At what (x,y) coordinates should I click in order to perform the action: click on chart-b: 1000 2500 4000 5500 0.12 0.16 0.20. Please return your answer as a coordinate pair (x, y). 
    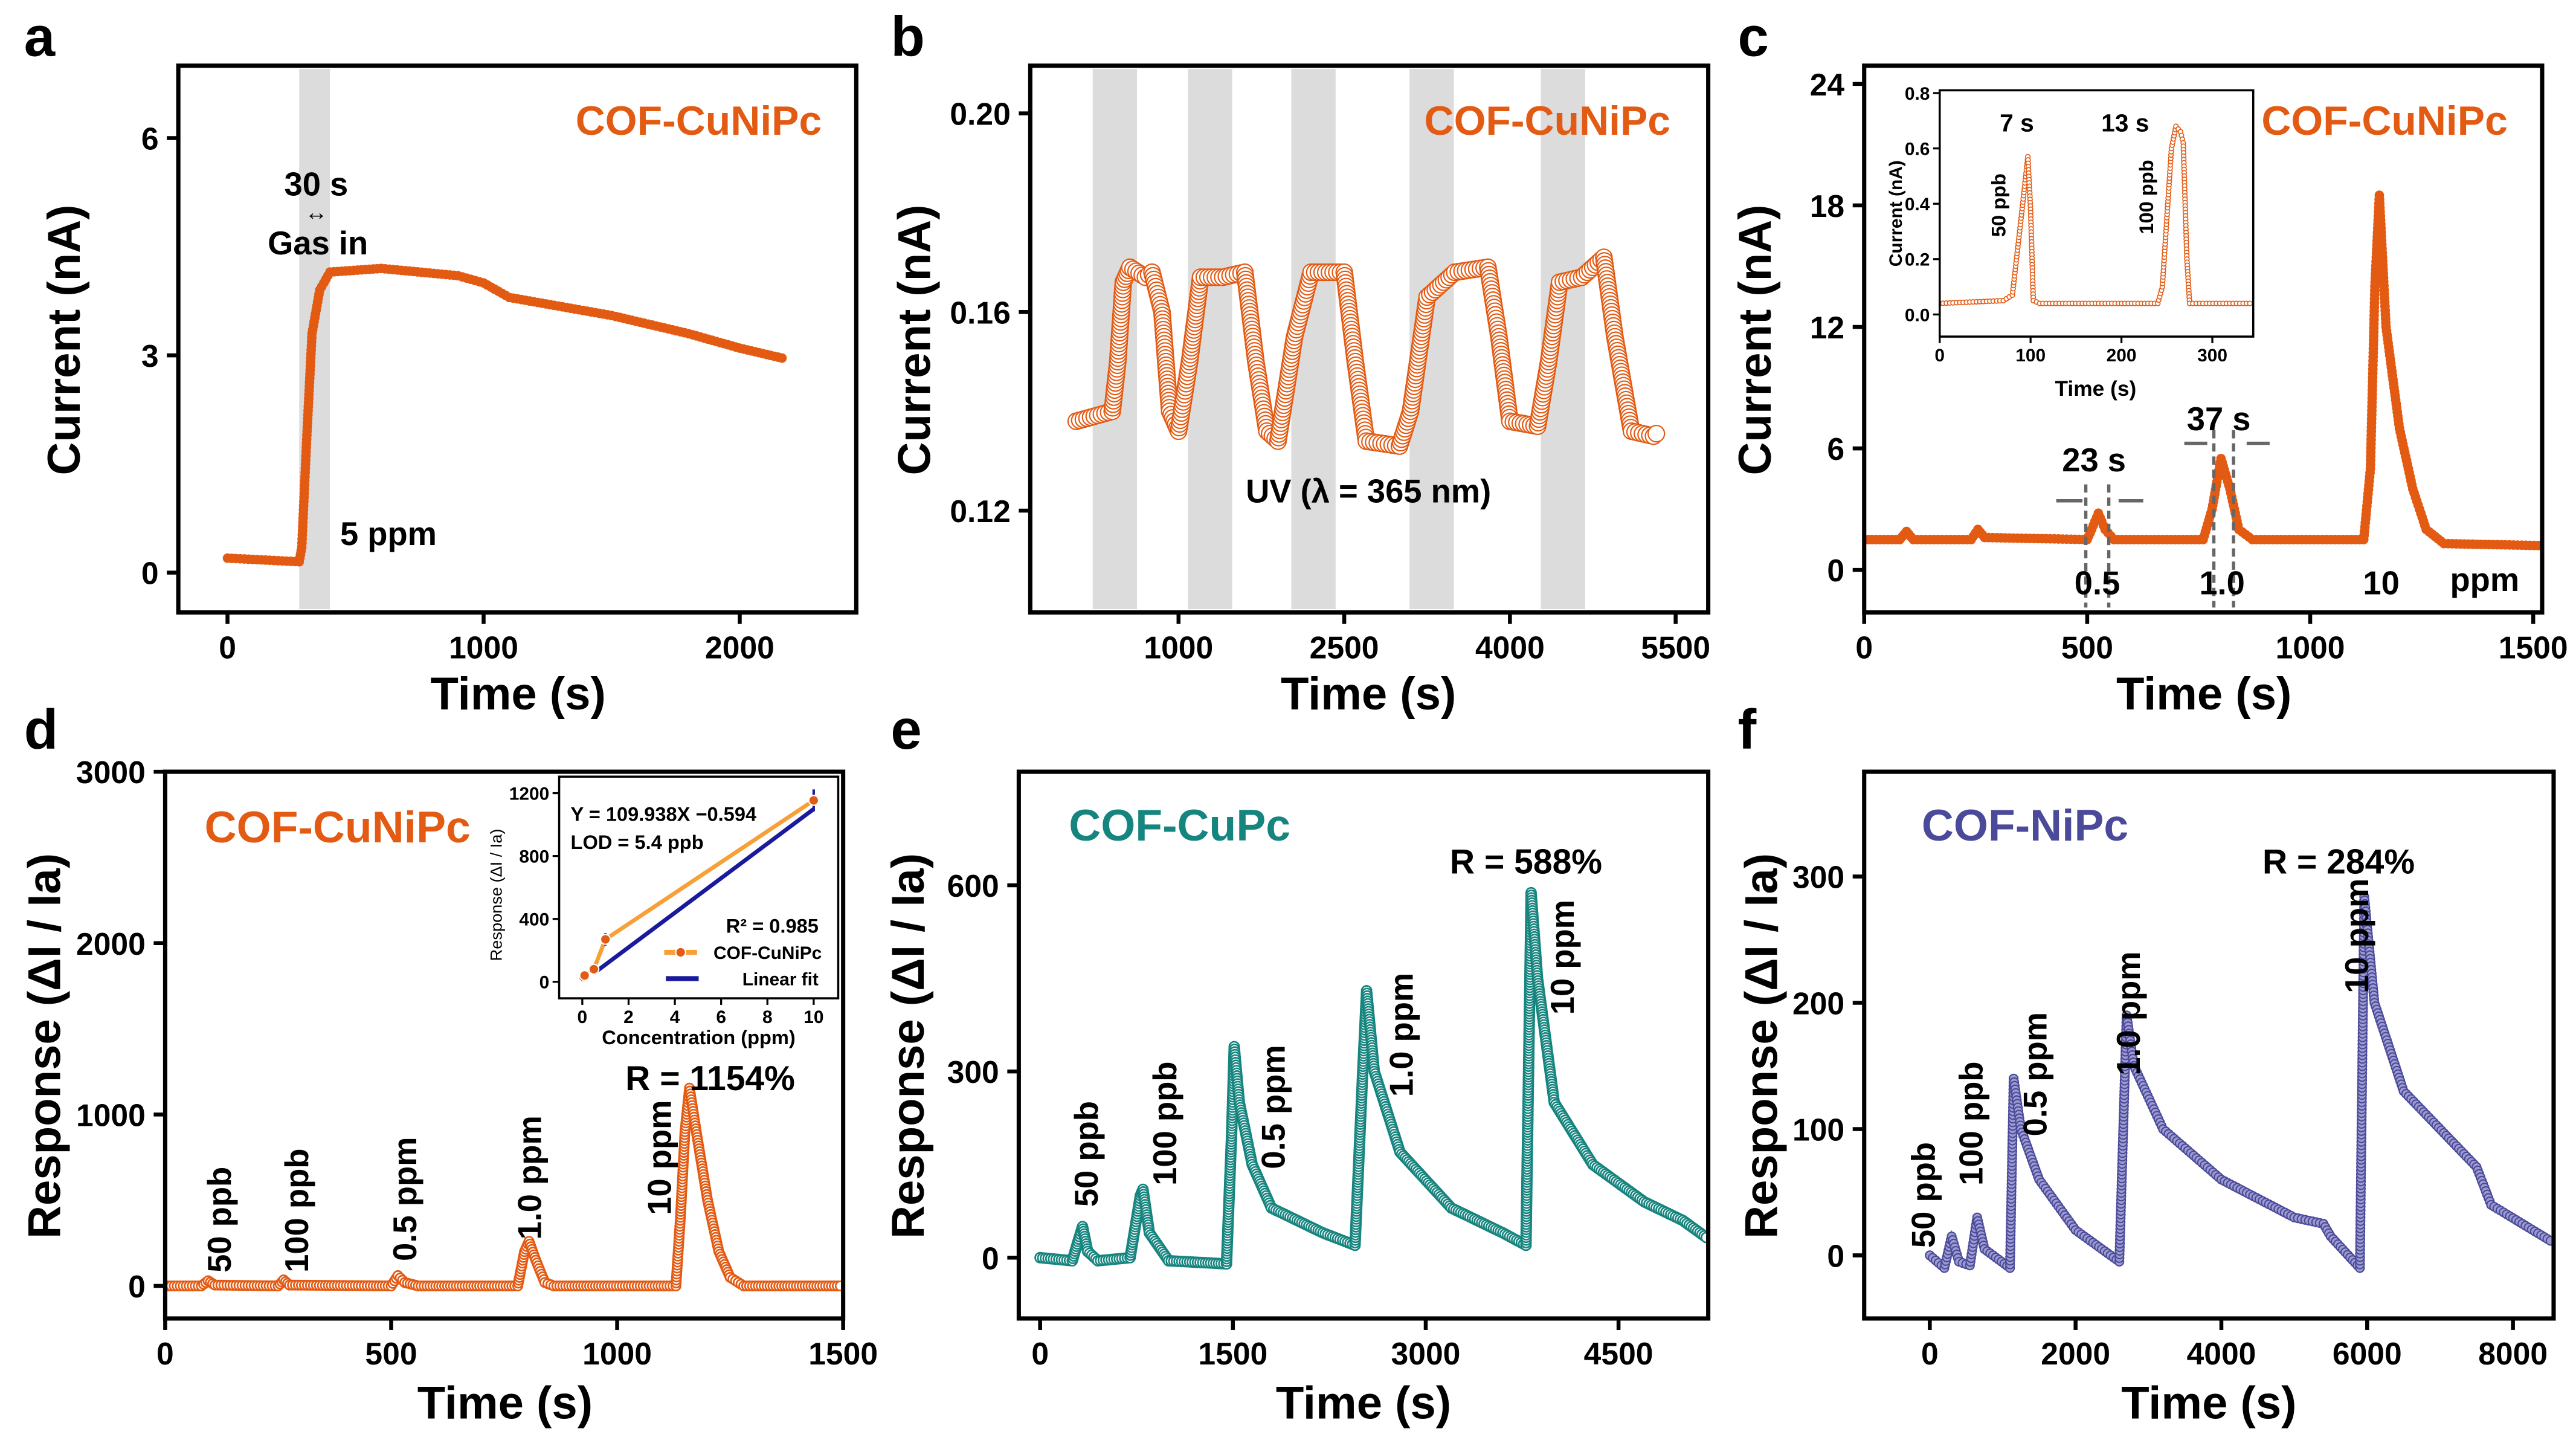
    Looking at the image, I should click on (1330, 364).